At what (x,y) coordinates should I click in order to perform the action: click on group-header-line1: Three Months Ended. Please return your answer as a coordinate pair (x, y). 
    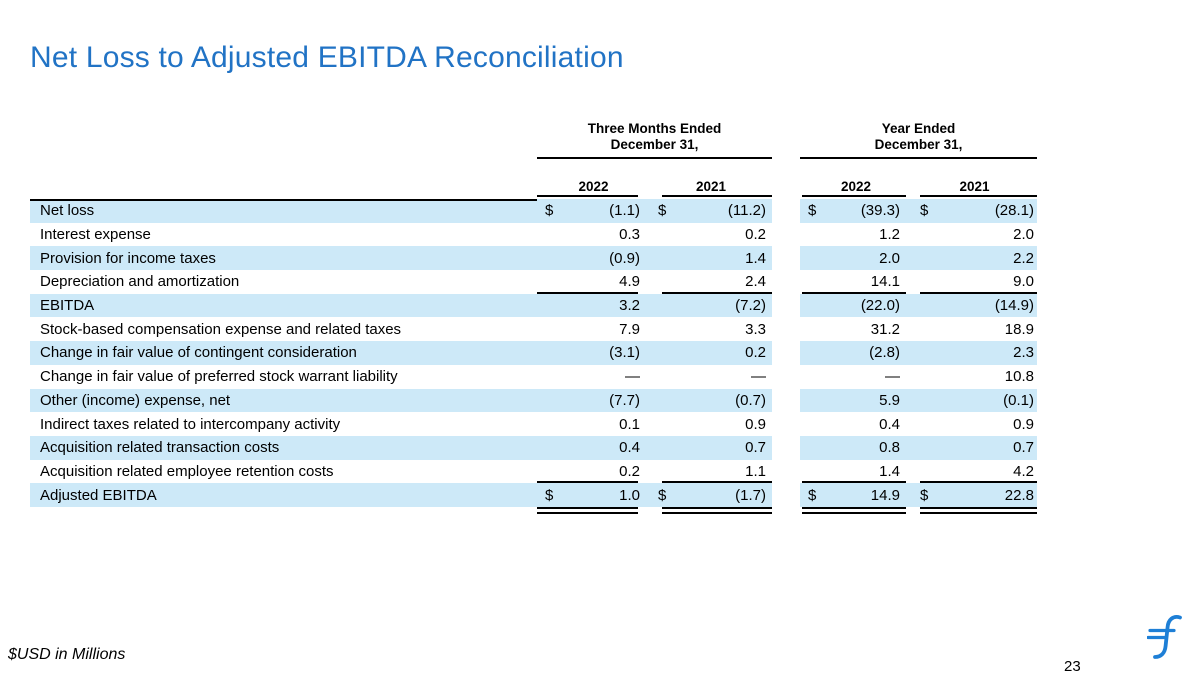
    Looking at the image, I should click on (654, 128).